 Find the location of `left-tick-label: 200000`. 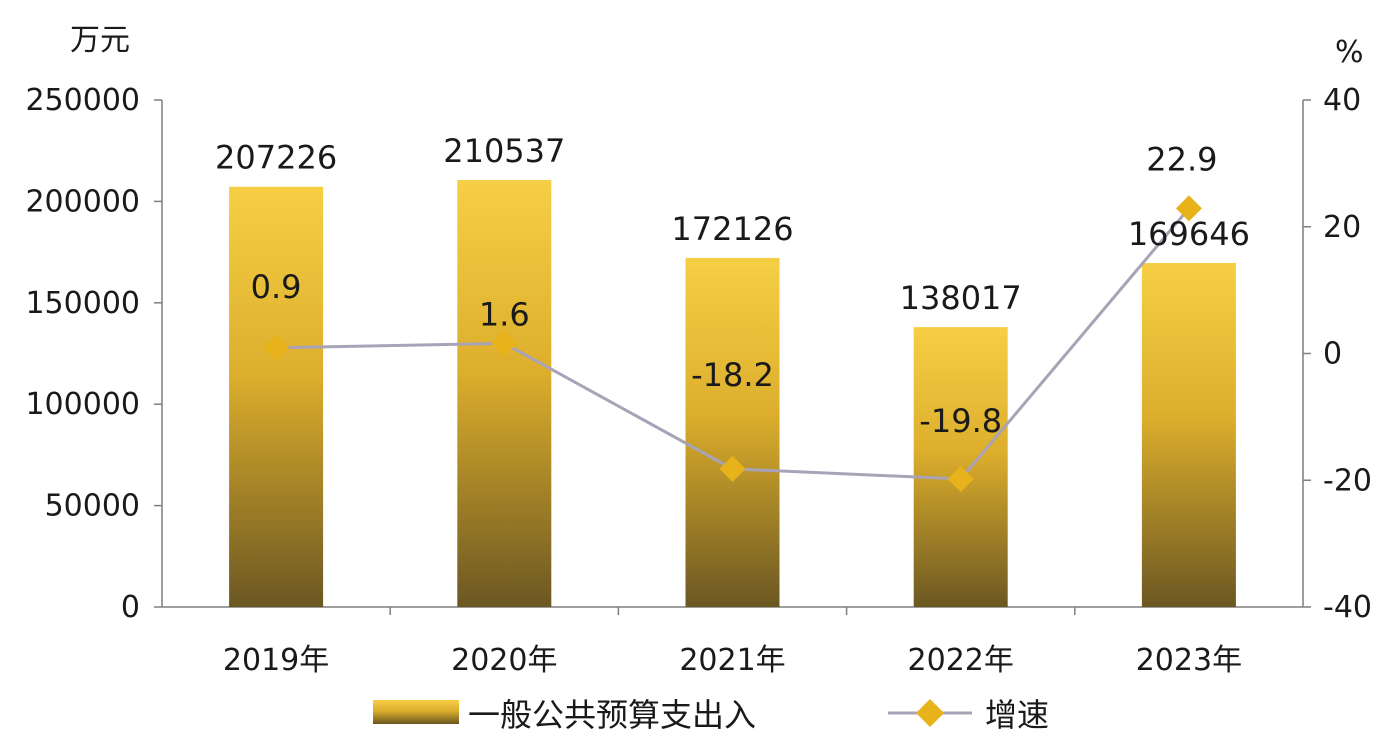

left-tick-label: 200000 is located at coordinates (82, 201).